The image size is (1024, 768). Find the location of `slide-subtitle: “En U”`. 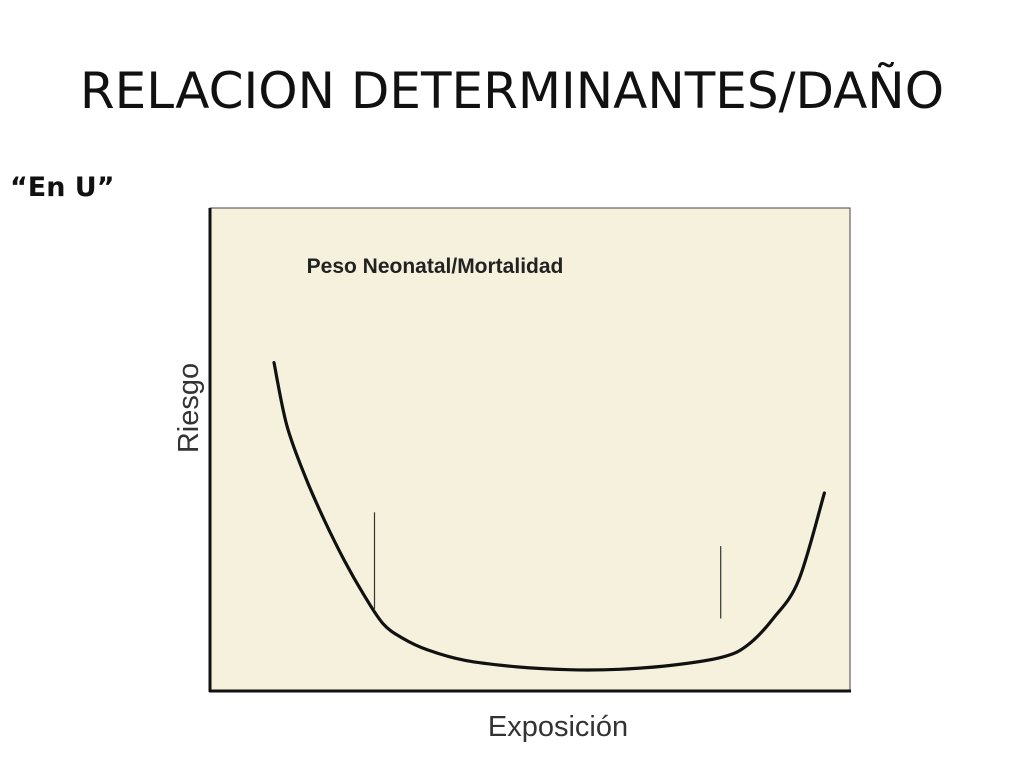

slide-subtitle: “En U” is located at coordinates (62, 187).